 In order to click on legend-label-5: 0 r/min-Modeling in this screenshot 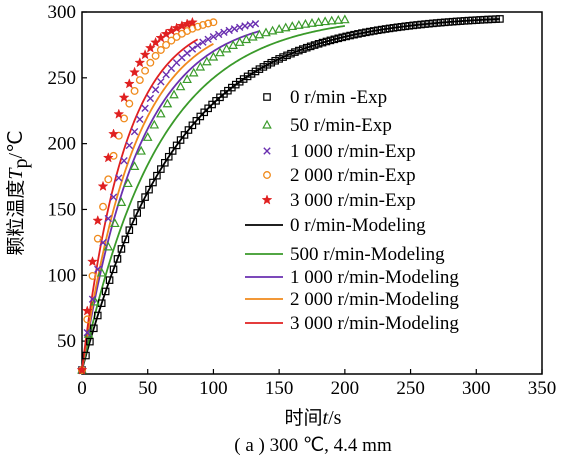, I will do `click(358, 225)`.